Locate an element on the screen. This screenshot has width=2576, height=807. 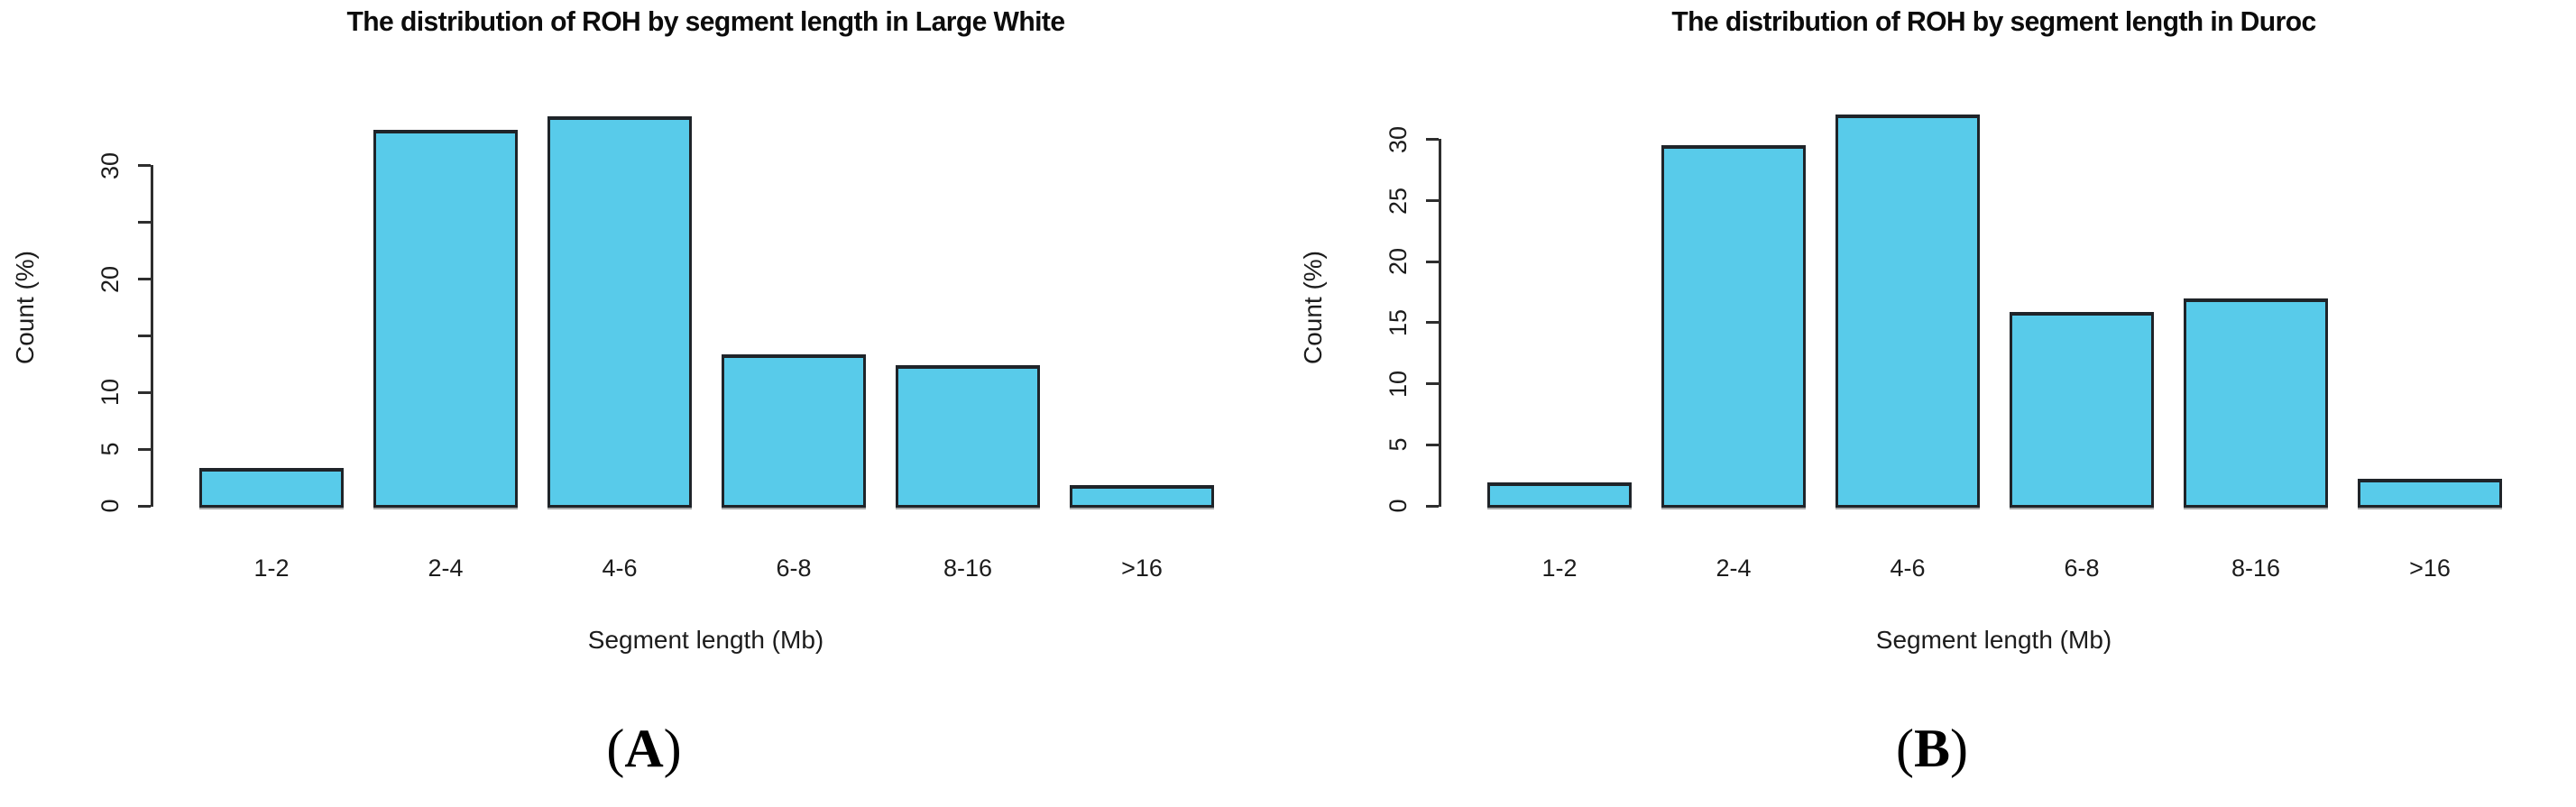
y-tick-label: 25 is located at coordinates (1398, 201).